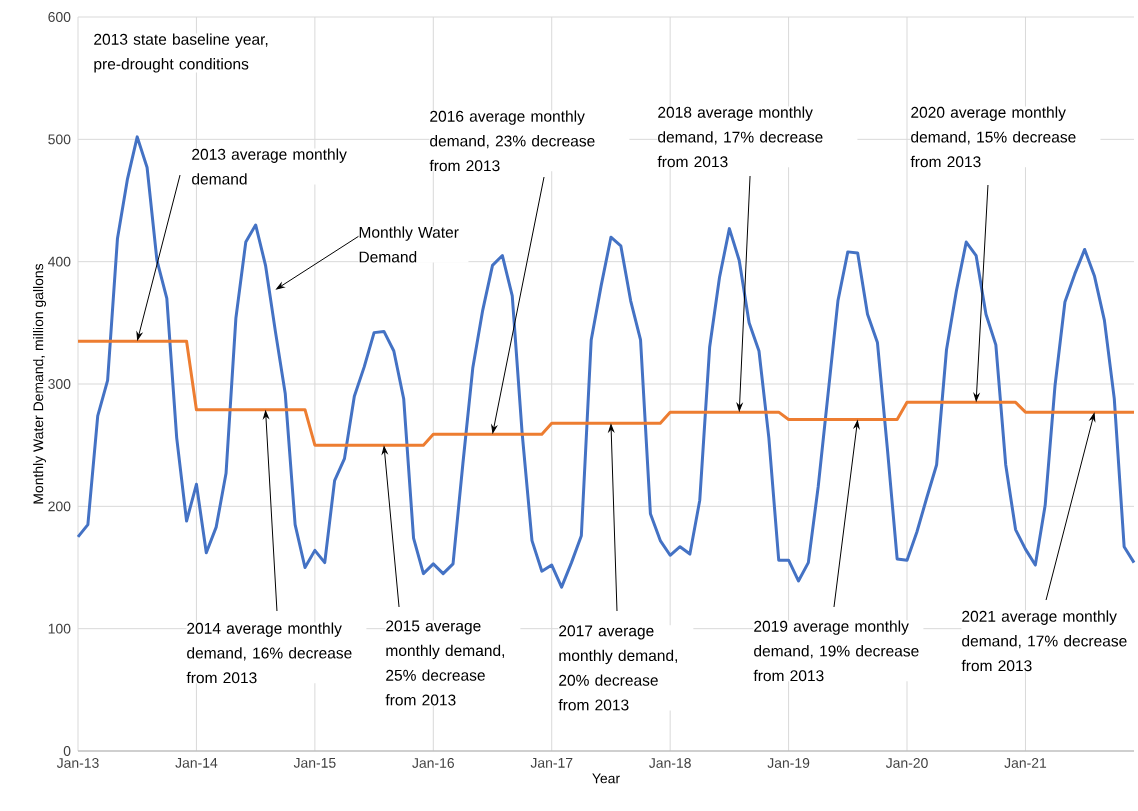 The width and height of the screenshot is (1138, 811). I want to click on x-axis-title: Year, so click(606, 778).